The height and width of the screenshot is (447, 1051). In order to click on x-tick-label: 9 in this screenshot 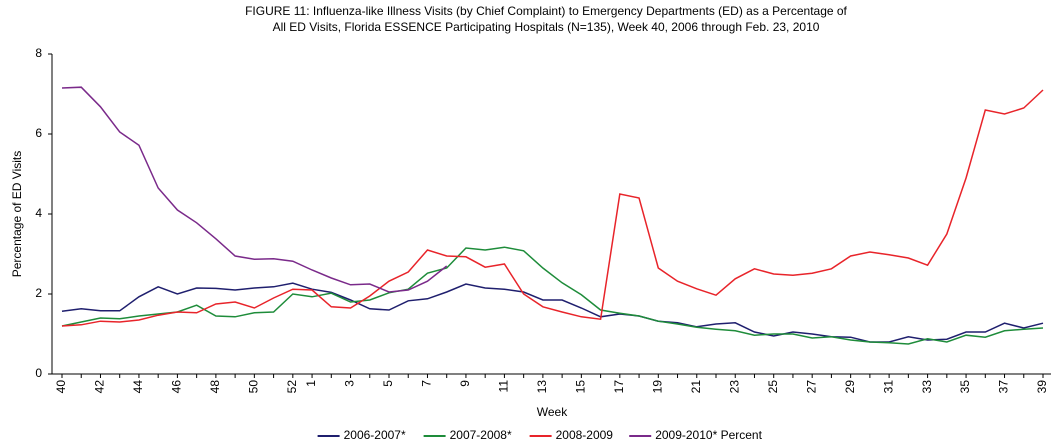, I will do `click(465, 383)`.